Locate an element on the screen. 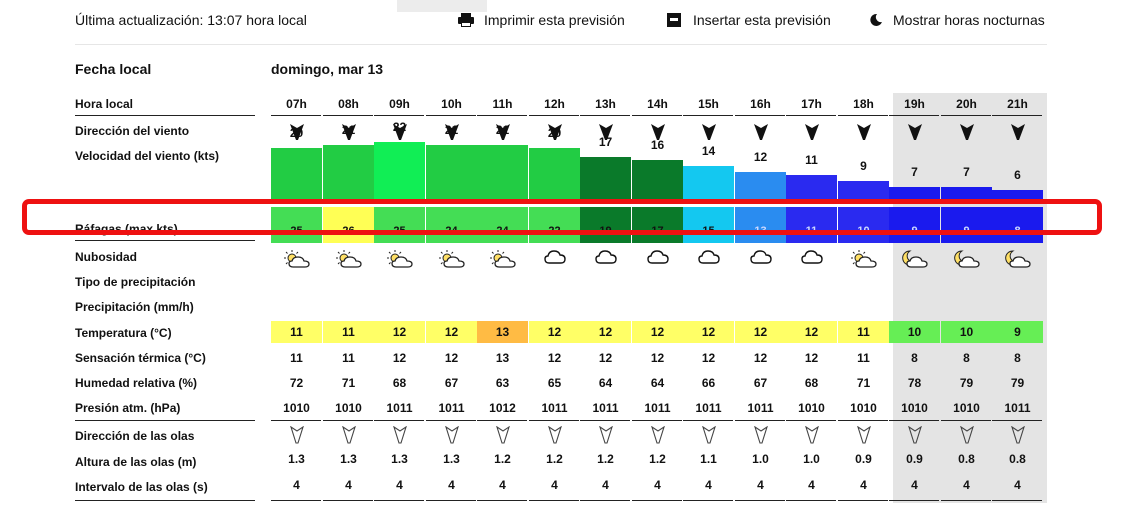 The height and width of the screenshot is (528, 1123). hour-cell: 13h is located at coordinates (605, 104).